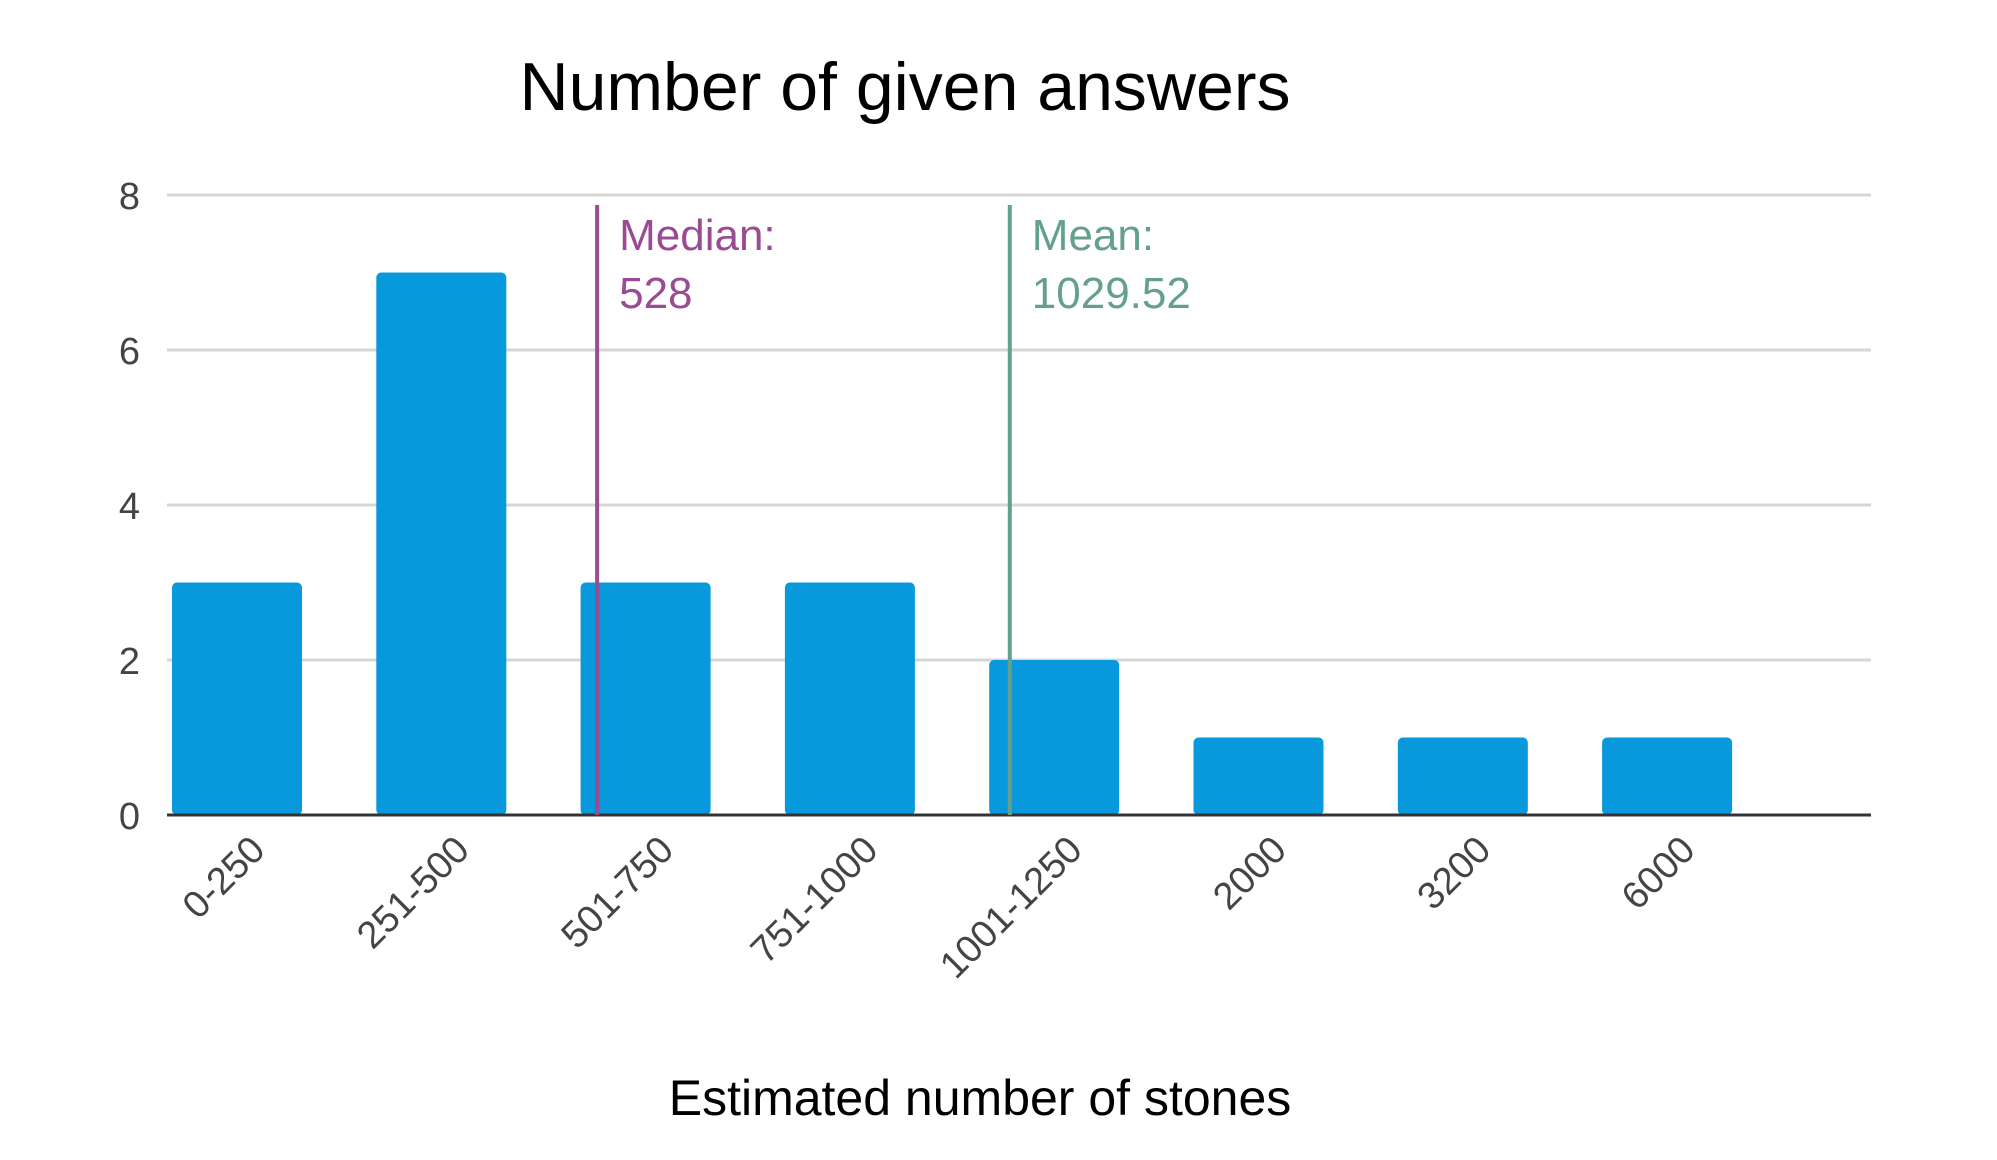 The image size is (1997, 1160). Describe the element at coordinates (1111, 293) in the screenshot. I see `mean-value: 1029.52` at that location.